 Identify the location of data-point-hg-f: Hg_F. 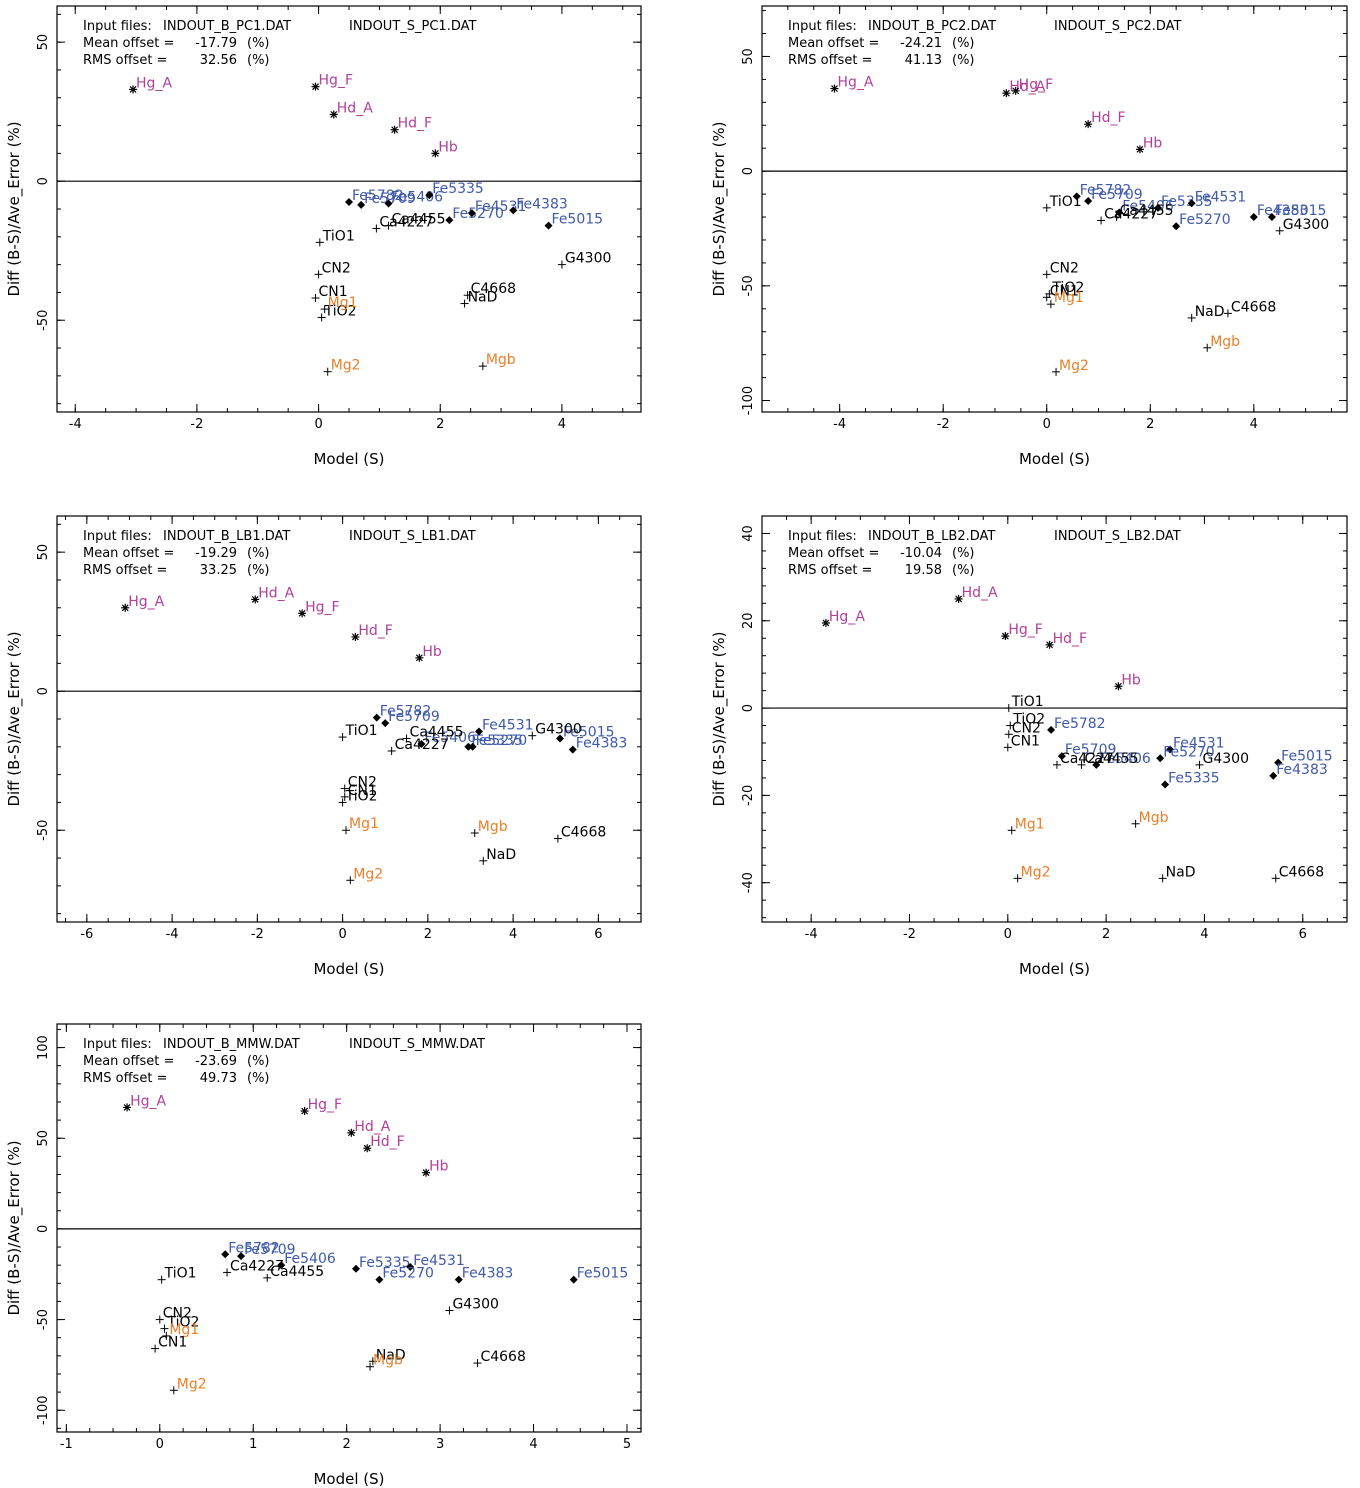
(319, 608).